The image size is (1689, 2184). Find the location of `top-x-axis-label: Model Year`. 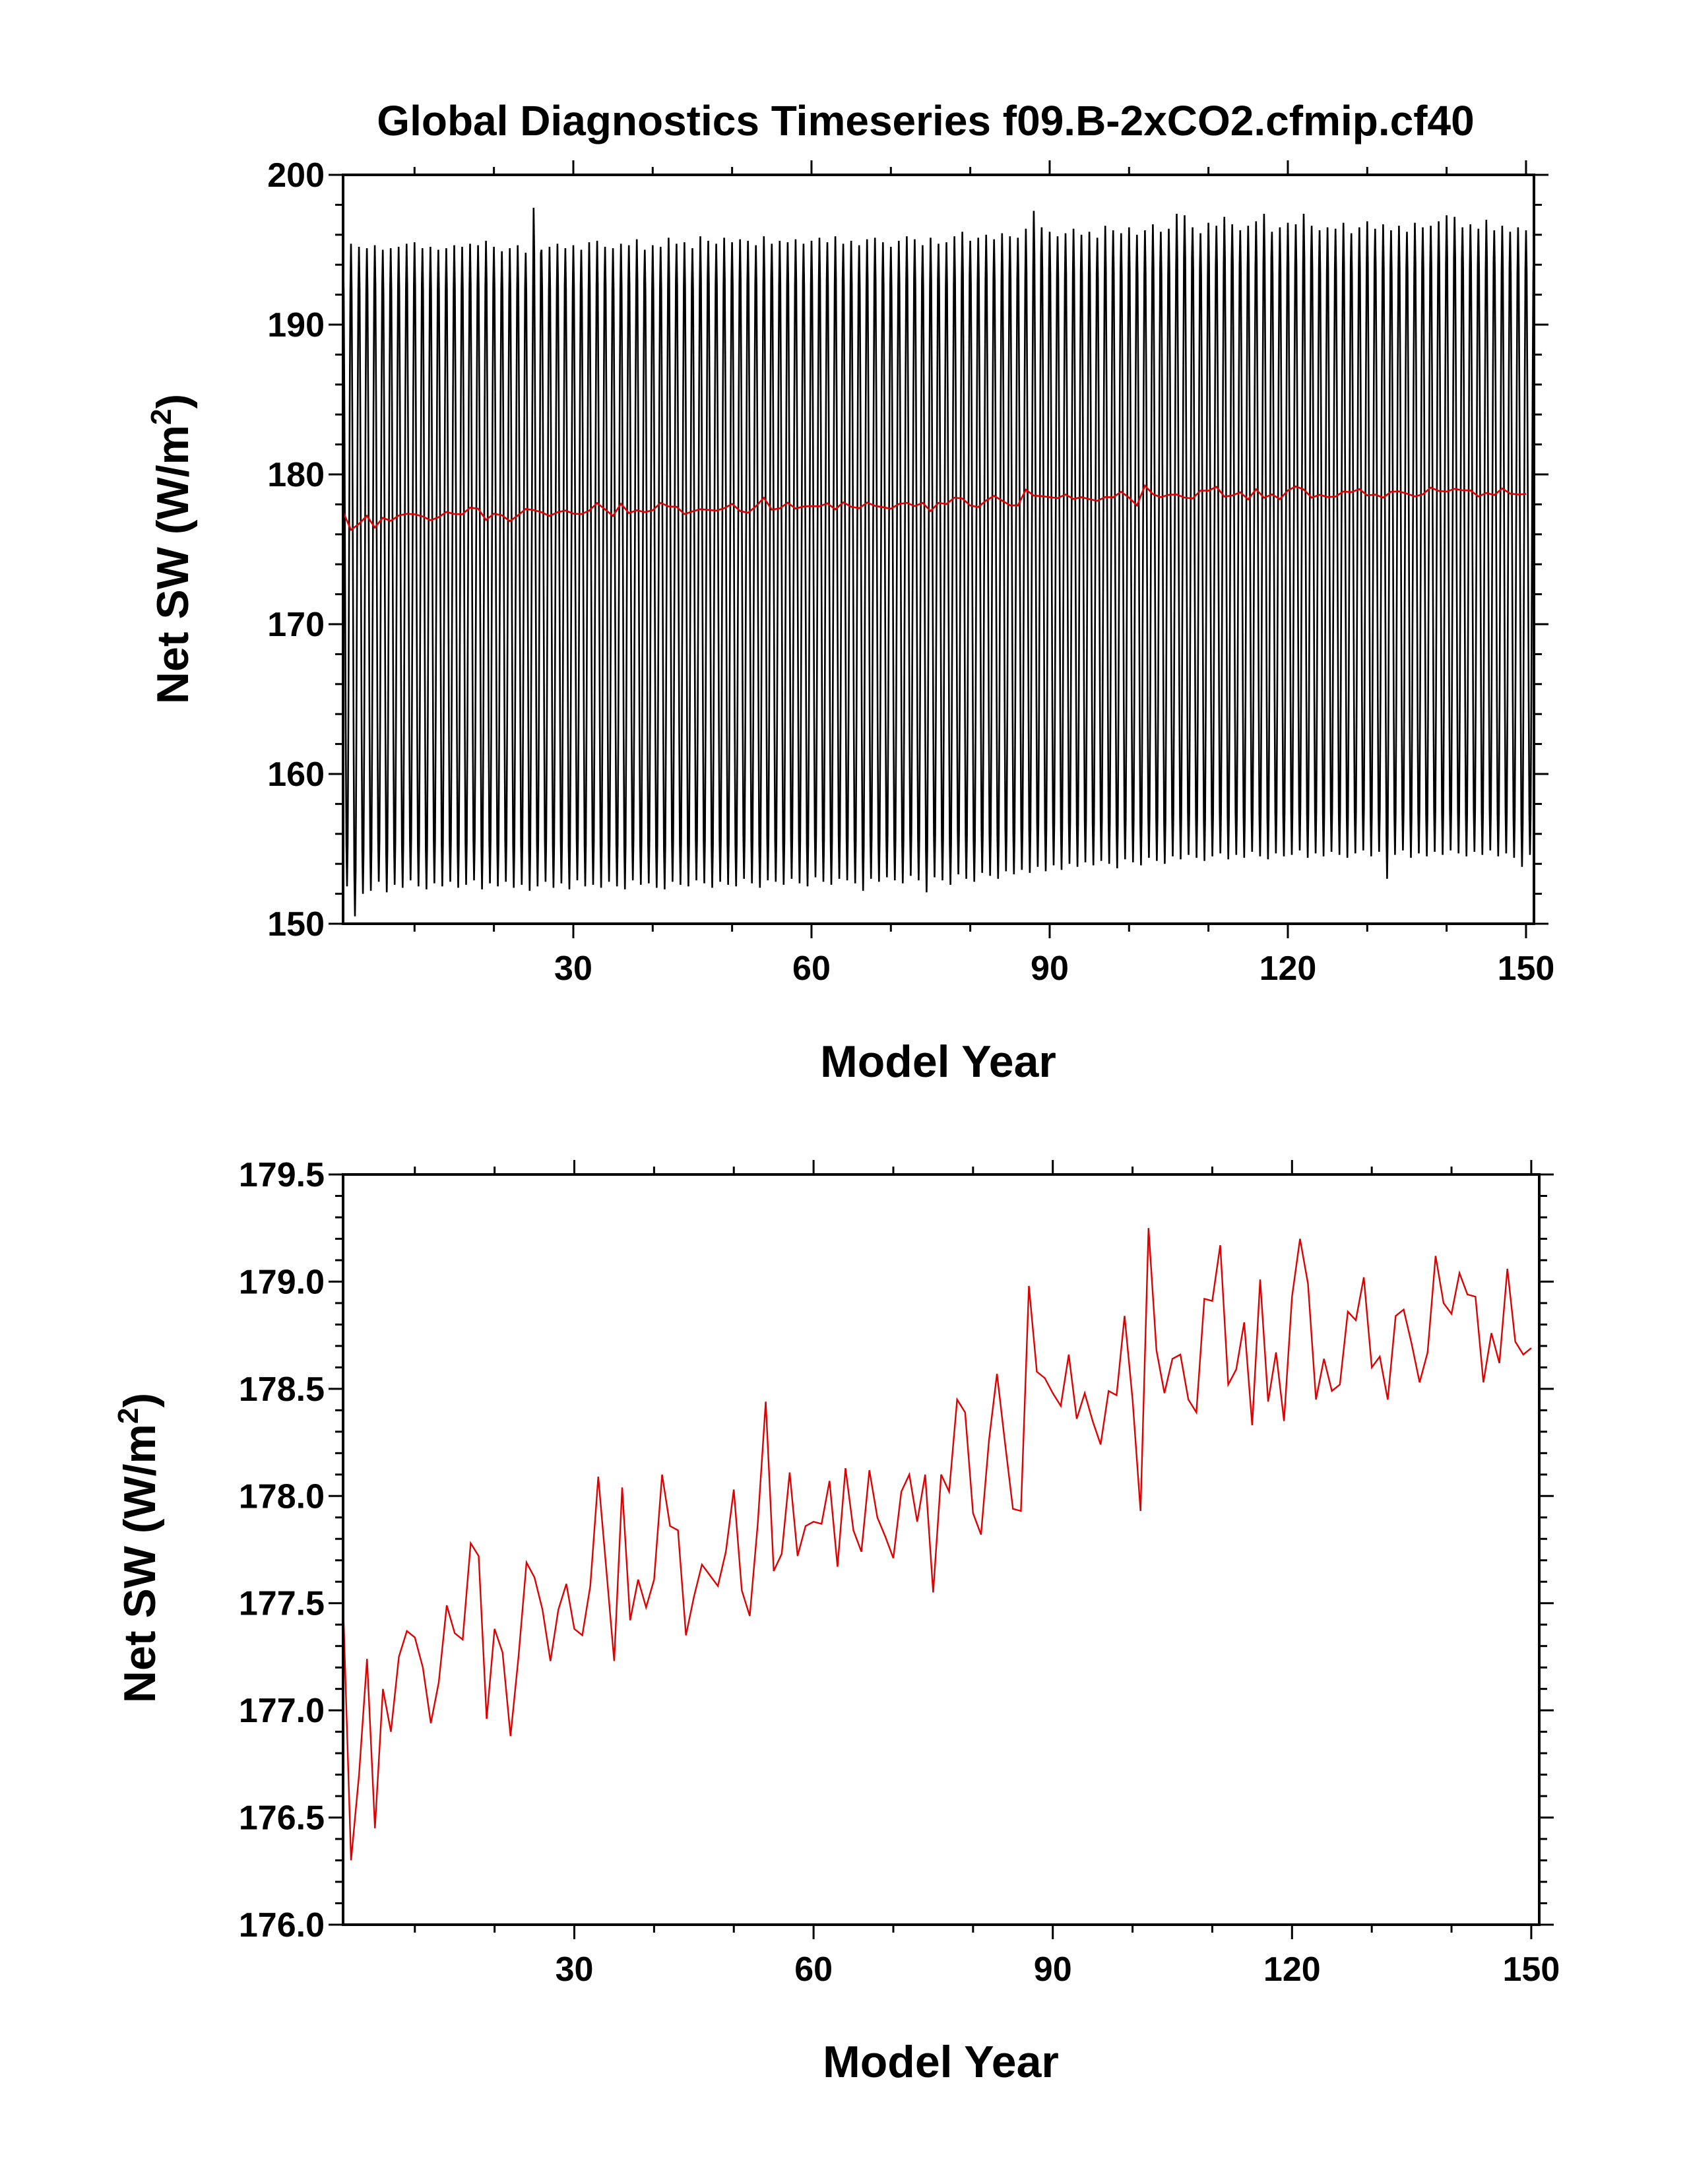

top-x-axis-label: Model Year is located at coordinates (938, 1062).